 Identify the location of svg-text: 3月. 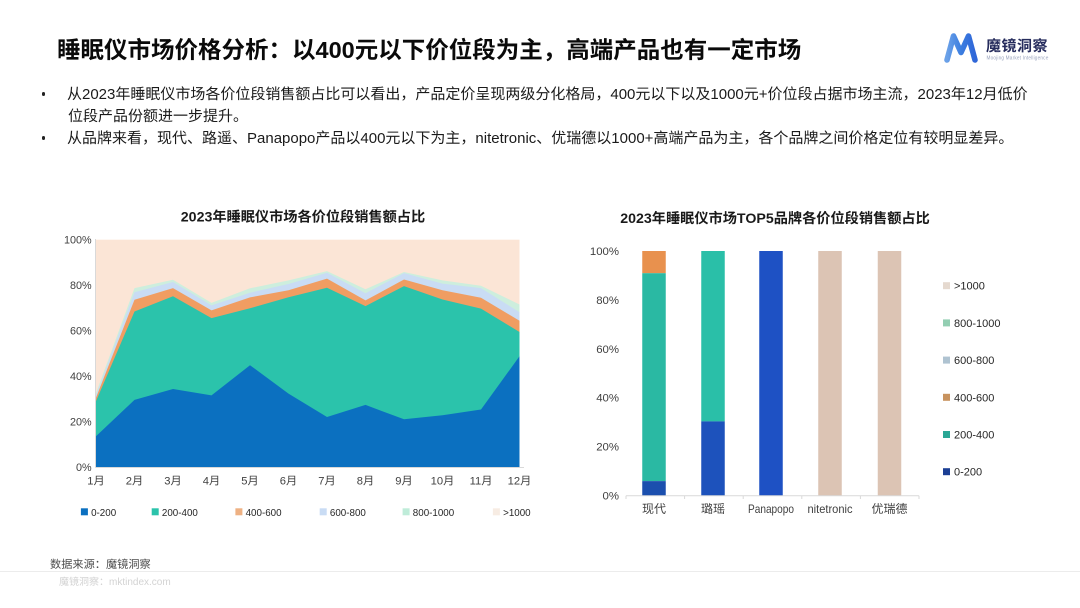
(172, 482).